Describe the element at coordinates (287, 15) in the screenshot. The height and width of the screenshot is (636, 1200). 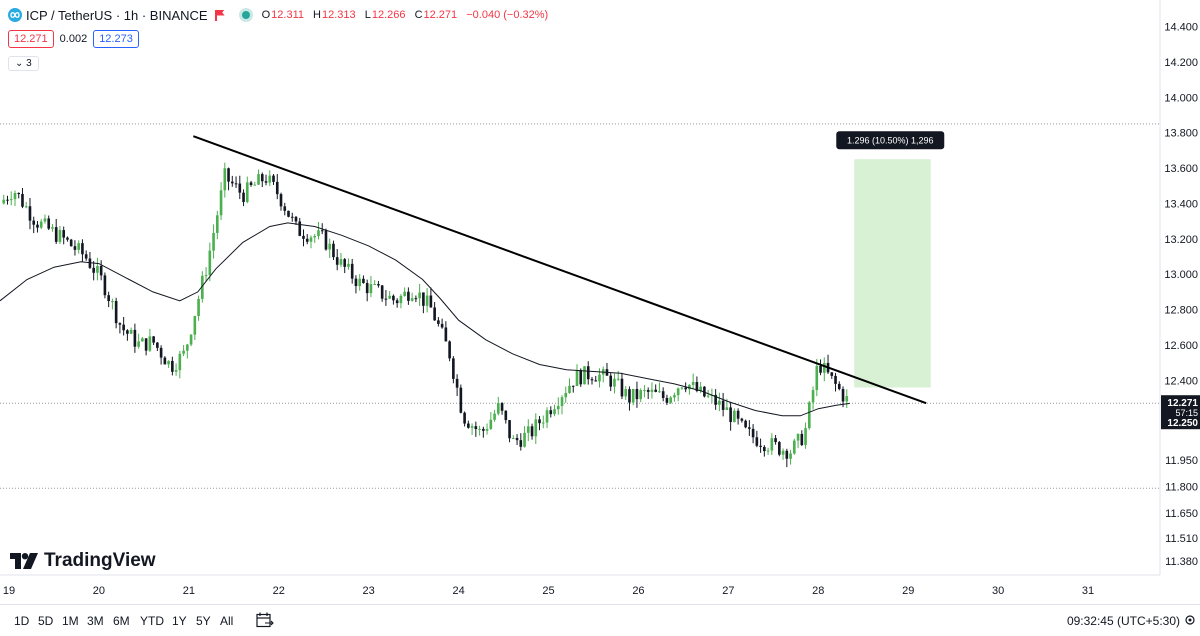
I see `open-value: 12.311` at that location.